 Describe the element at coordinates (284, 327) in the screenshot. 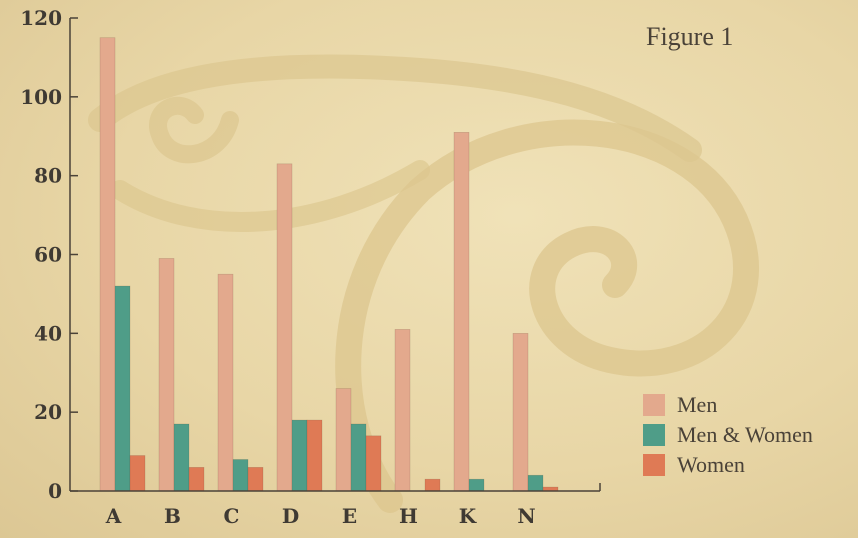

I see `bar-d-men` at that location.